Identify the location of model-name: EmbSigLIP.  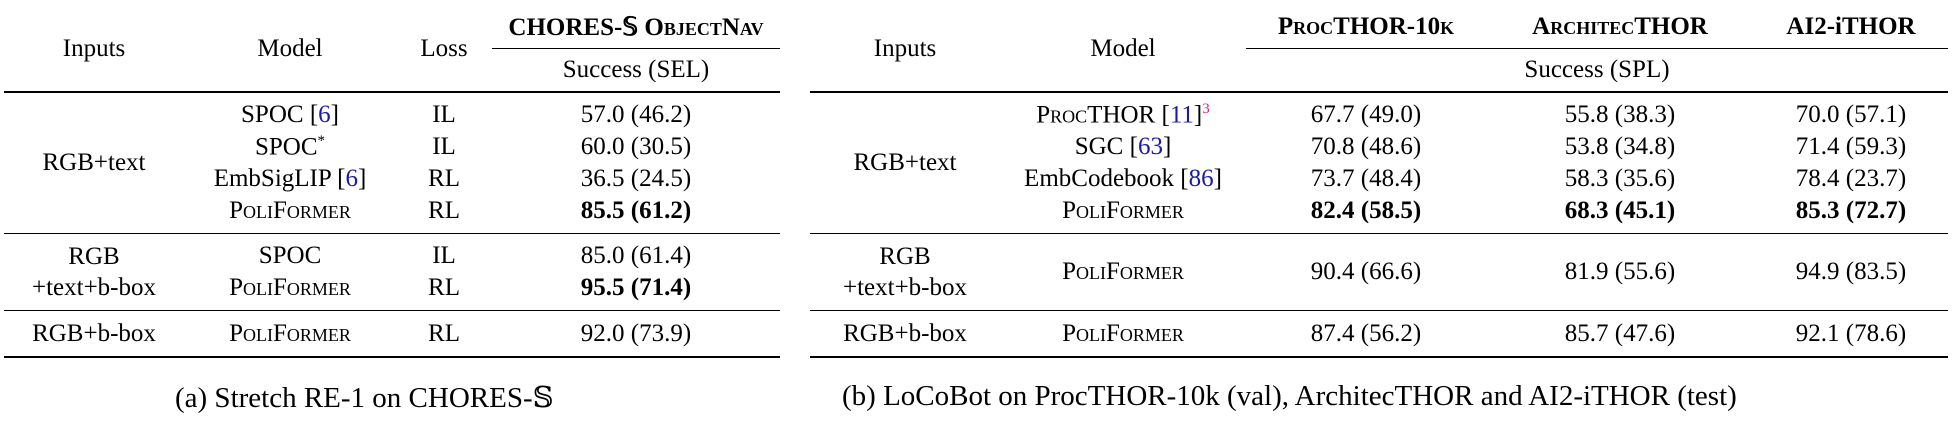
(272, 178).